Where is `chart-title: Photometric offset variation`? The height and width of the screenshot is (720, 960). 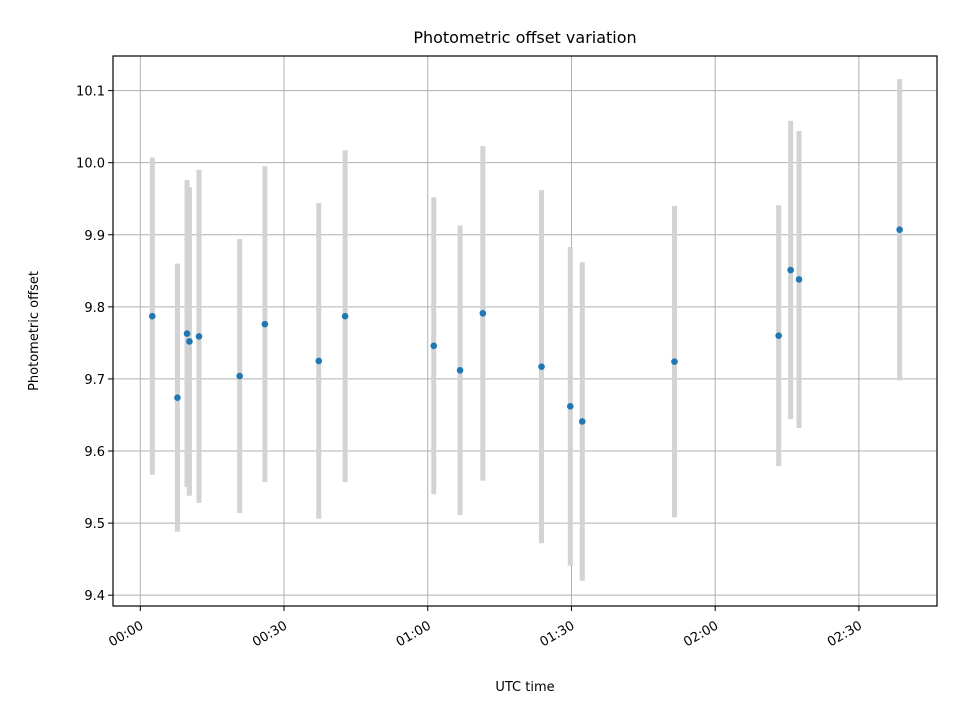 chart-title: Photometric offset variation is located at coordinates (524, 37).